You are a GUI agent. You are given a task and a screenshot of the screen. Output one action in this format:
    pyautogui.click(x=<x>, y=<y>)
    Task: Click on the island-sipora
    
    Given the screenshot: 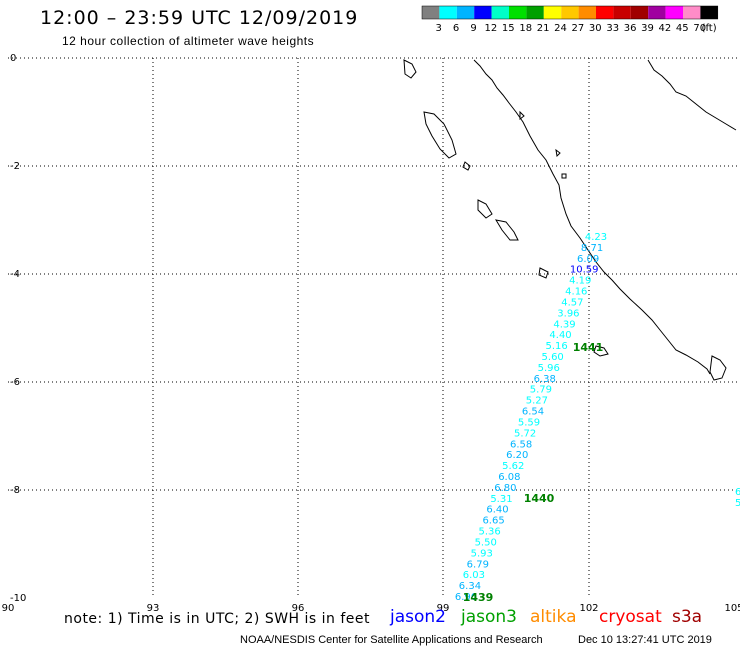 What is the action you would take?
    pyautogui.click(x=506, y=230)
    